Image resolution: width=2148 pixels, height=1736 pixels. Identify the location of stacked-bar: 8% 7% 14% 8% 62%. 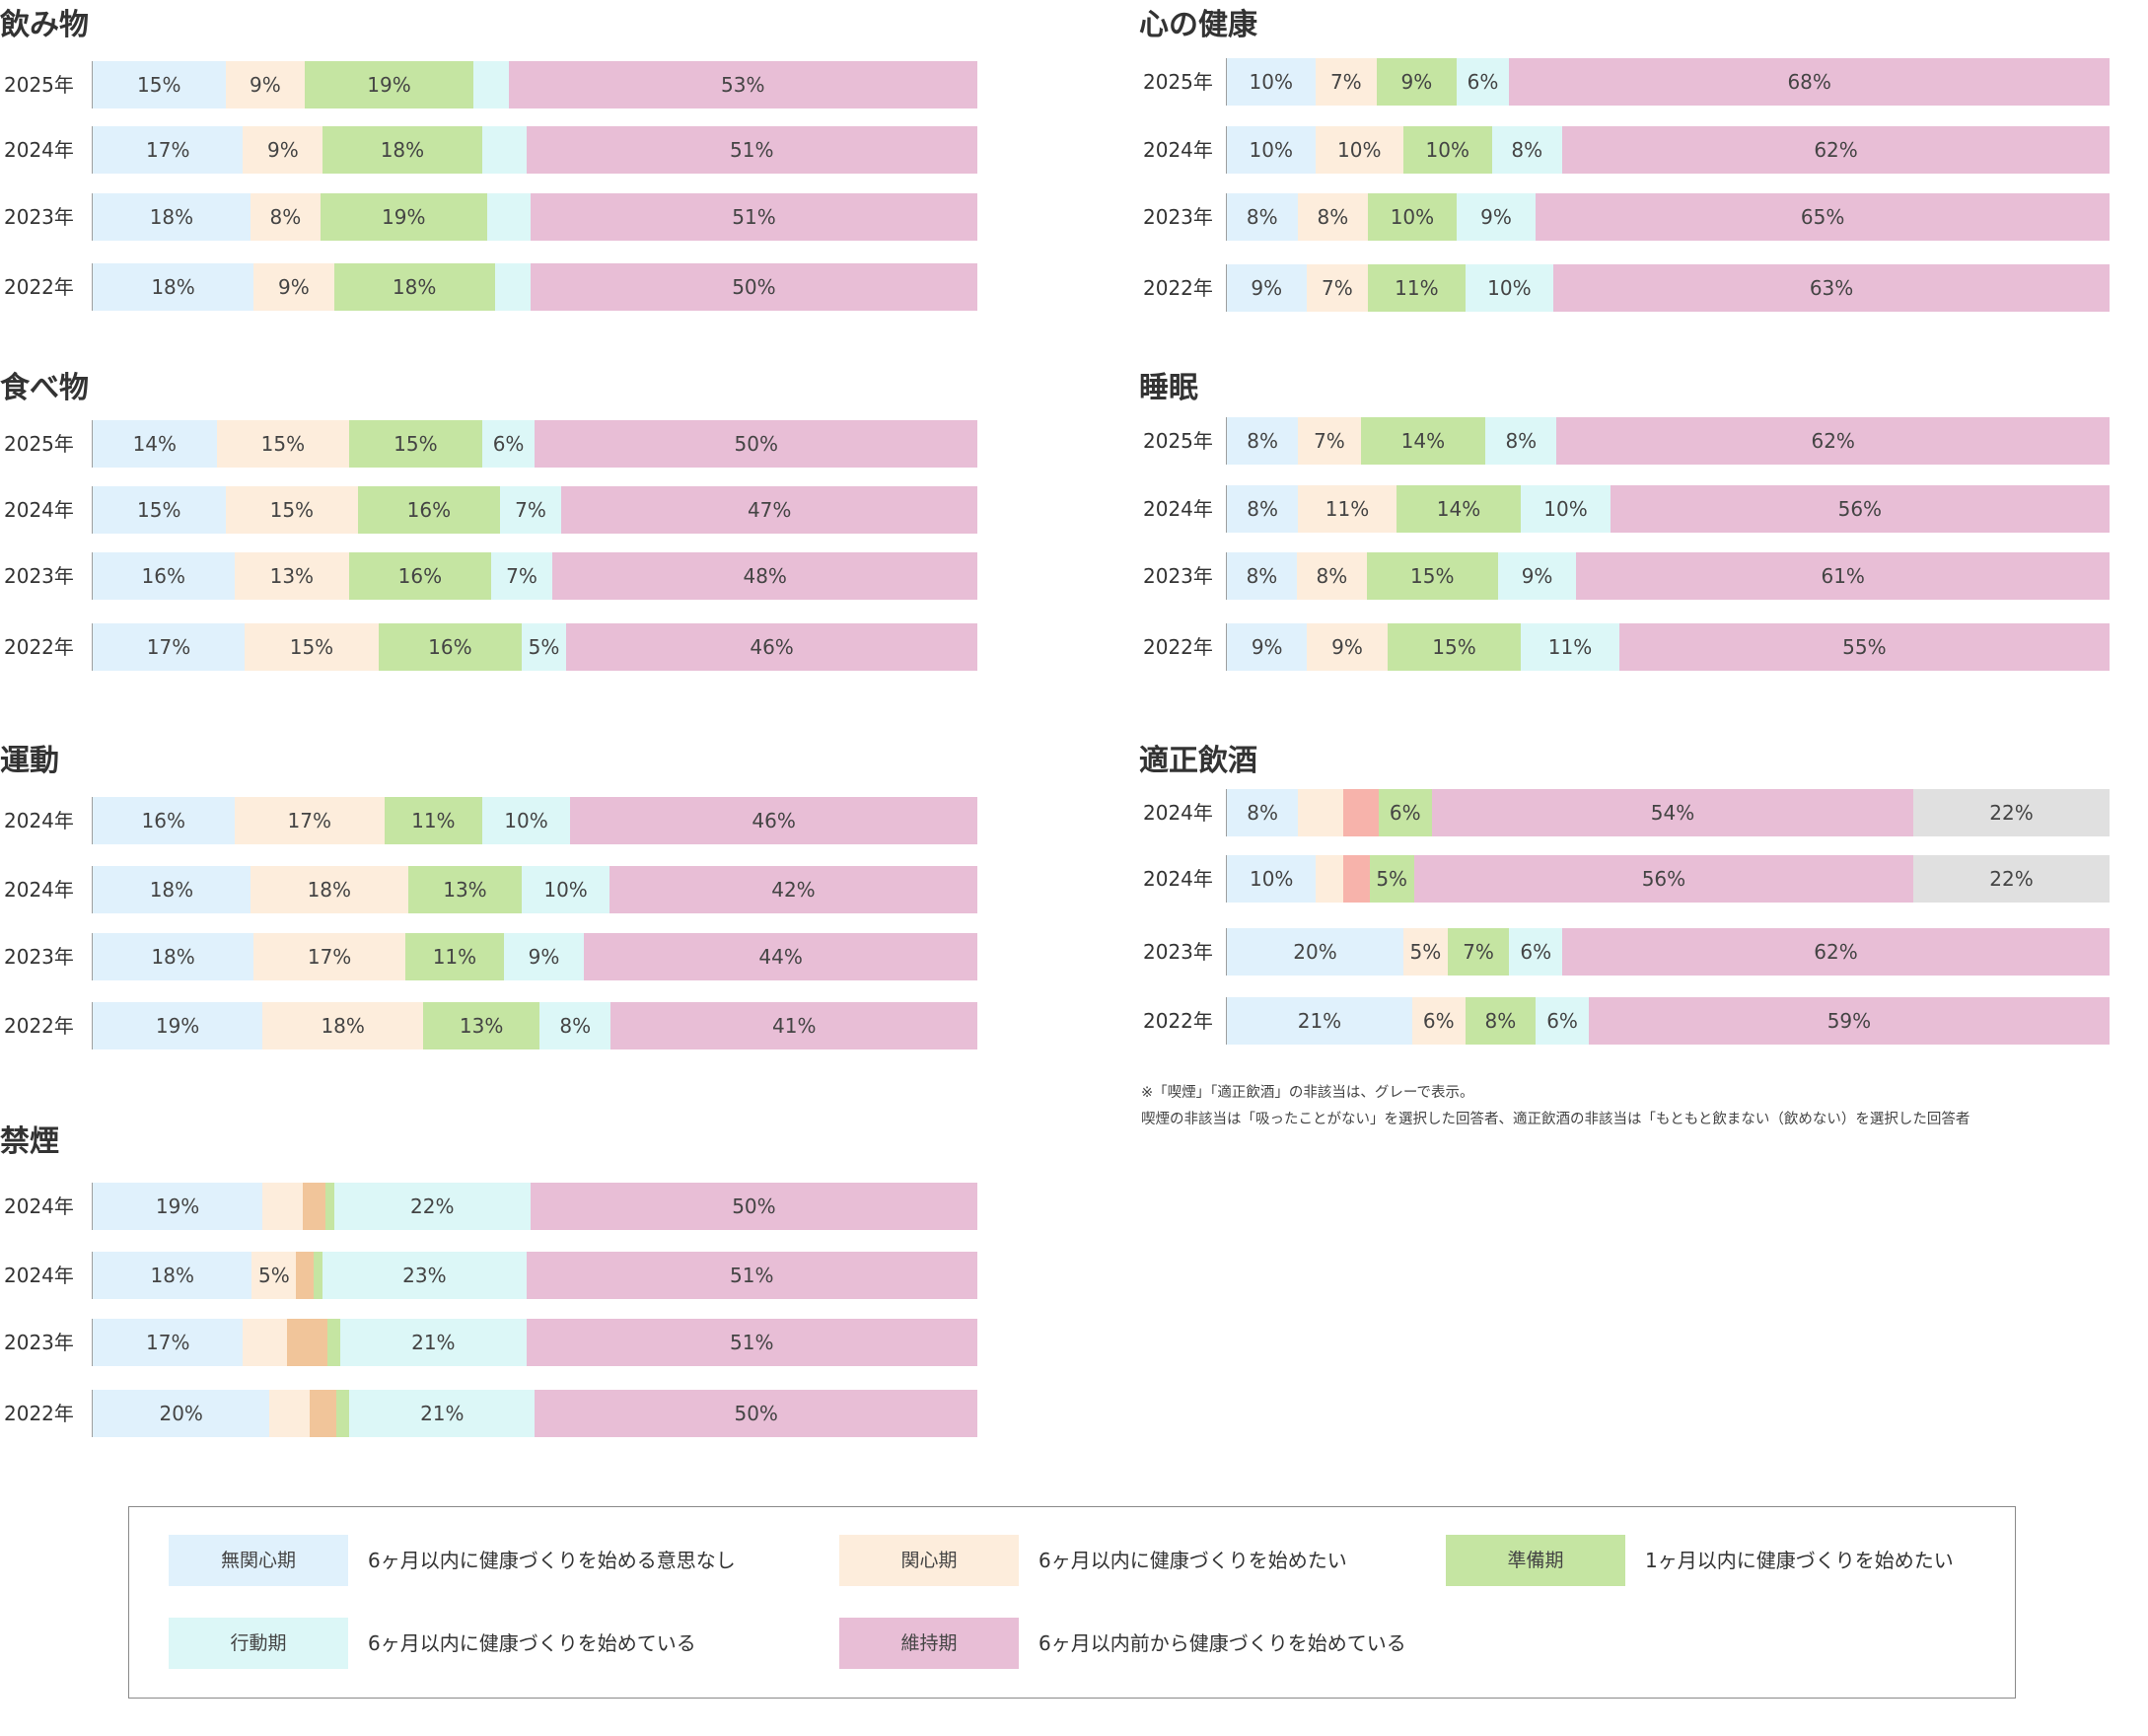
(1668, 441).